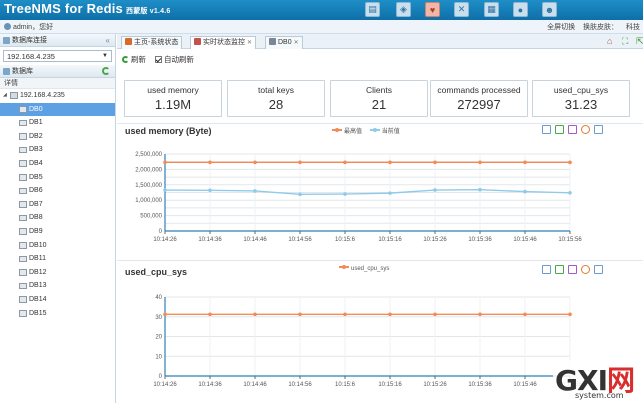 This screenshot has width=643, height=403. I want to click on database-item-db12: DB12, so click(57, 273).